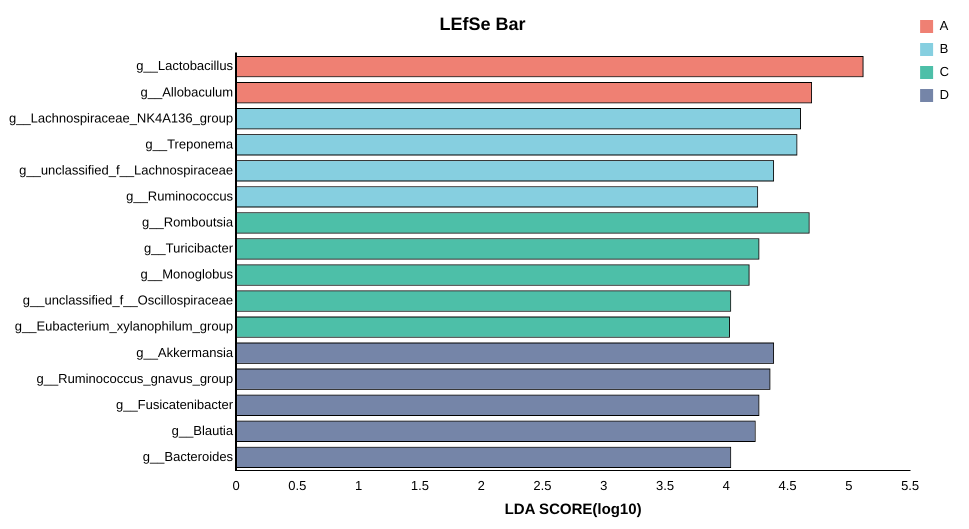 The height and width of the screenshot is (529, 969). Describe the element at coordinates (944, 72) in the screenshot. I see `legend-label: C` at that location.